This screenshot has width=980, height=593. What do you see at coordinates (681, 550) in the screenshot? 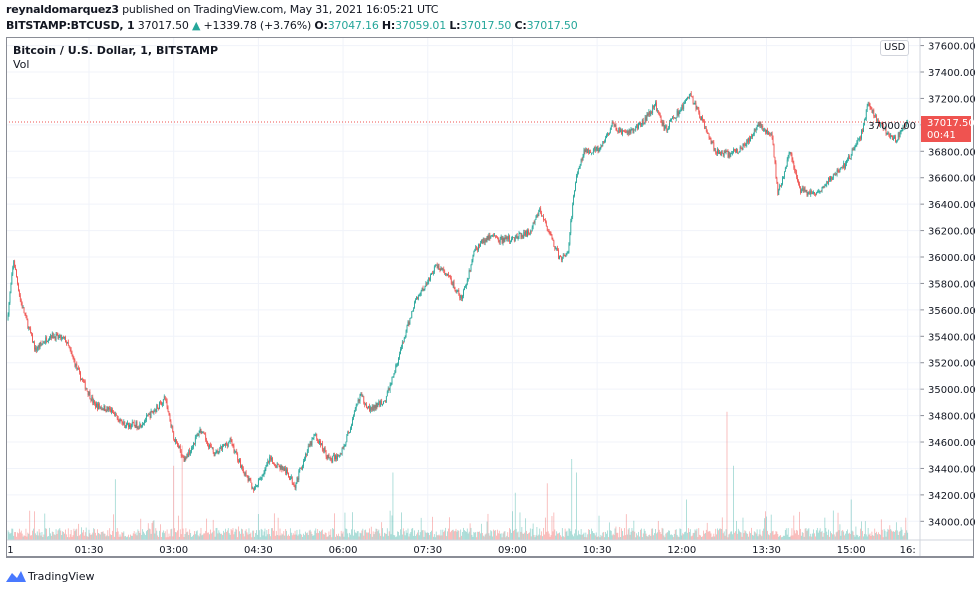
I see `time-tick-label: 12:00` at bounding box center [681, 550].